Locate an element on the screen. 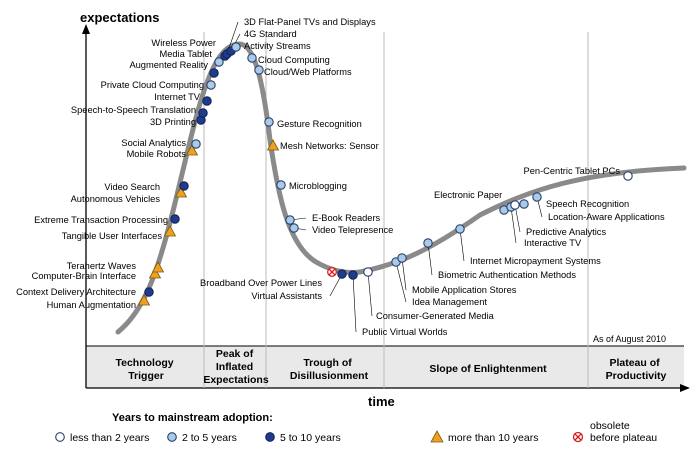  label-idea-management: Idea Management is located at coordinates (449, 302).